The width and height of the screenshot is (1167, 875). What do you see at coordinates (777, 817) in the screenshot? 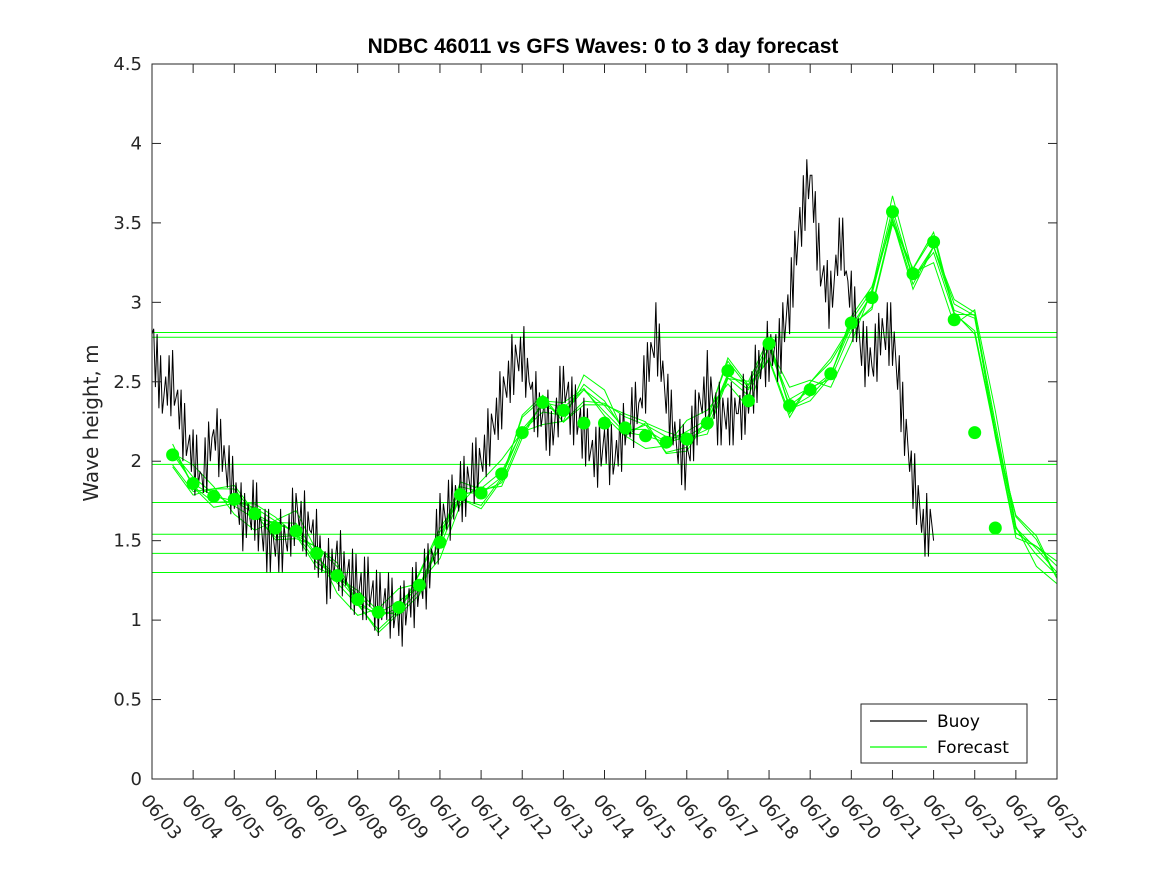
I see `x-tick-label: 06/18` at bounding box center [777, 817].